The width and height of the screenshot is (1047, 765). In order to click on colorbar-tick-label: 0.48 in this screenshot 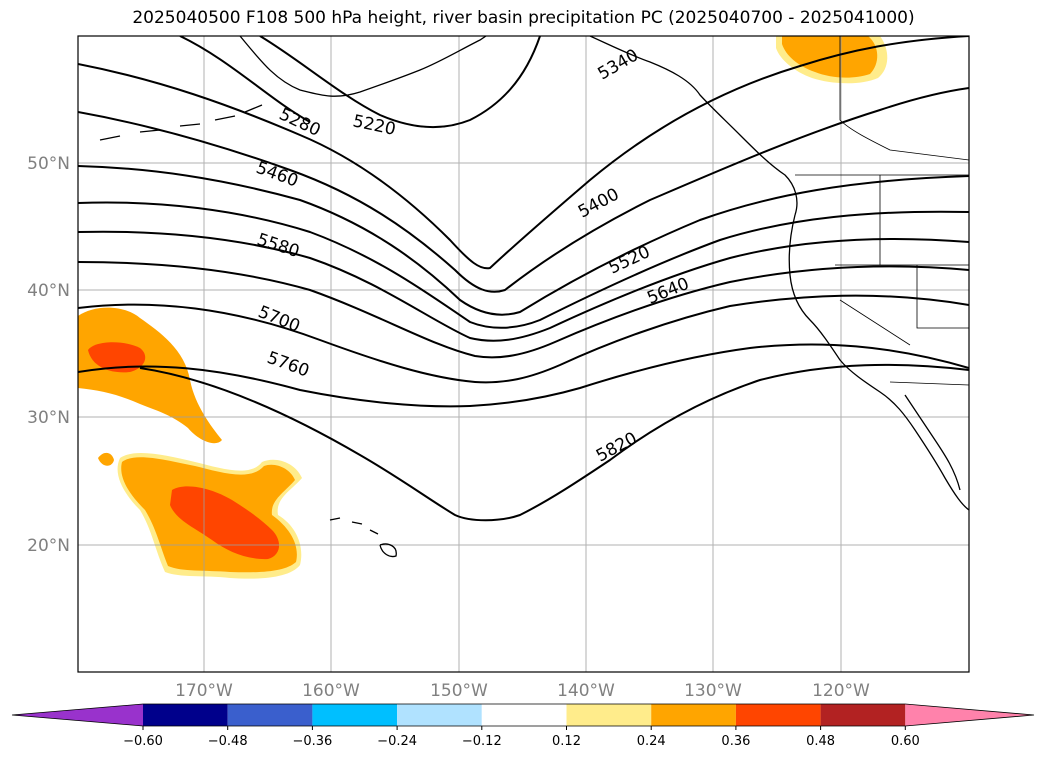, I will do `click(820, 741)`.